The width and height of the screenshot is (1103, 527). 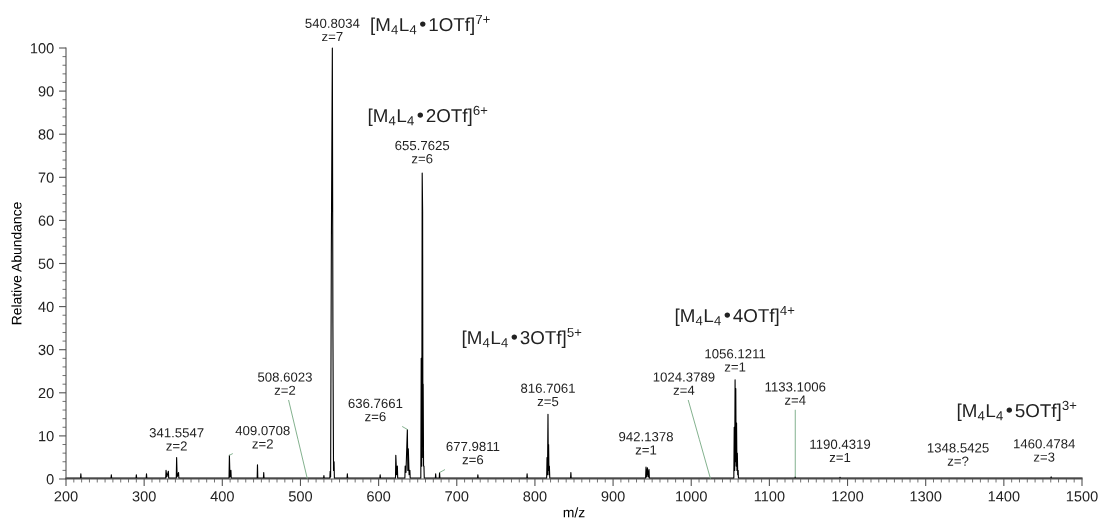 I want to click on y-tick-label: 70, so click(x=46, y=177).